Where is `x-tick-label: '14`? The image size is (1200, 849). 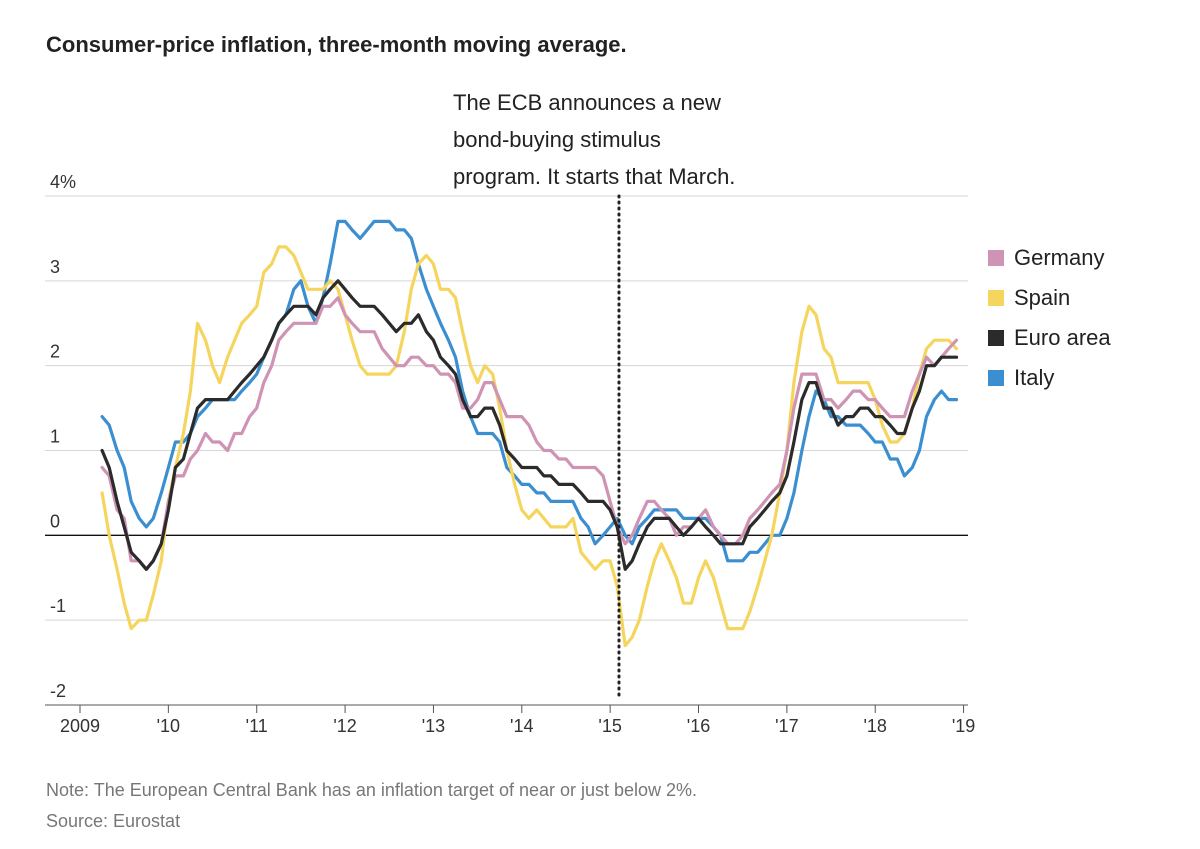
x-tick-label: '14 is located at coordinates (521, 726).